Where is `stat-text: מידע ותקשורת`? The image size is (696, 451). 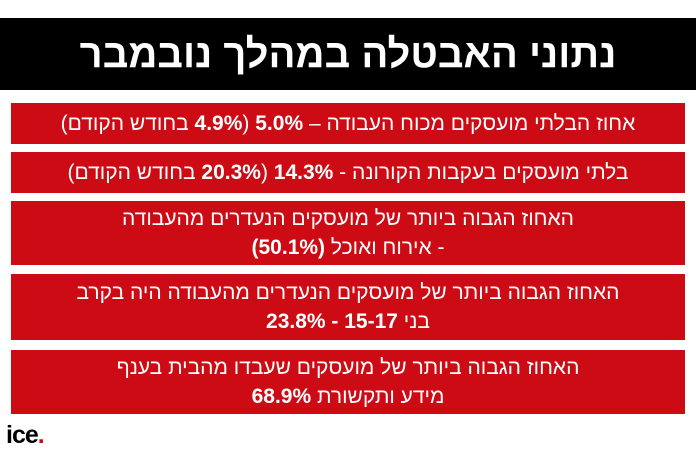 stat-text: מידע ותקשורת is located at coordinates (378, 396).